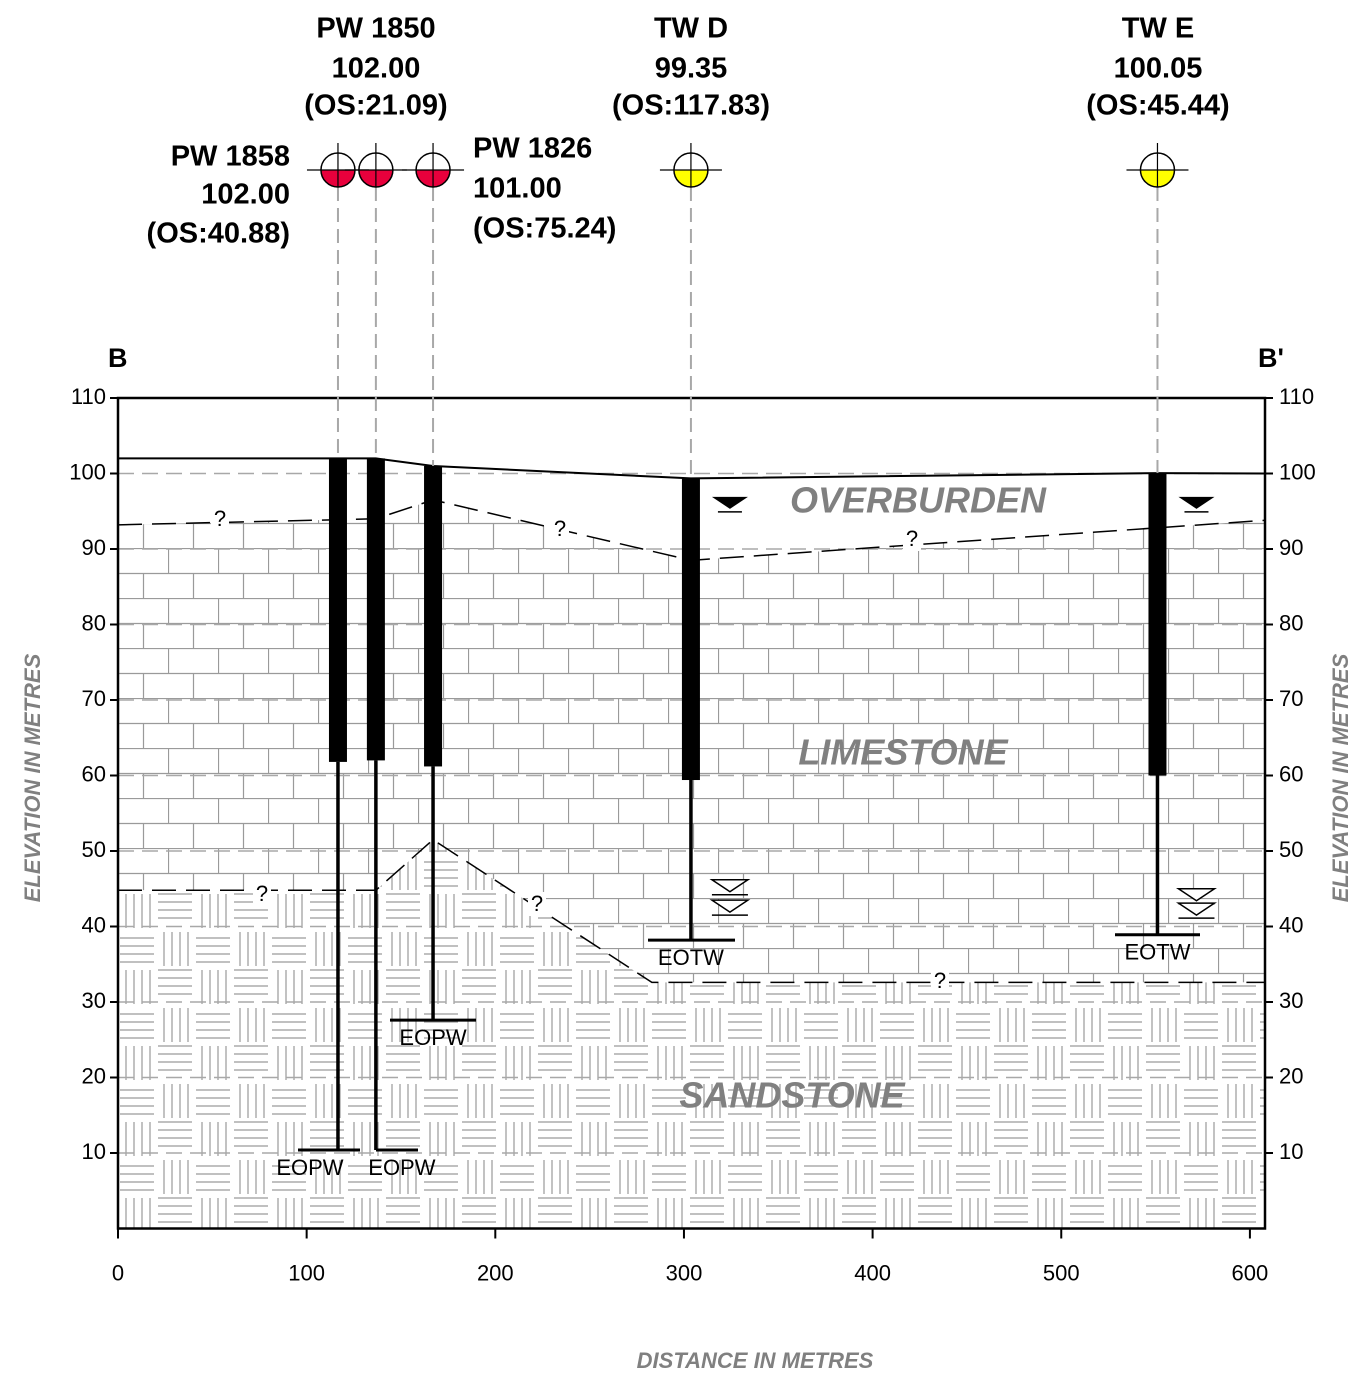 The image size is (1355, 1384). What do you see at coordinates (691, 69) in the screenshot?
I see `well-elevation: 99.35` at bounding box center [691, 69].